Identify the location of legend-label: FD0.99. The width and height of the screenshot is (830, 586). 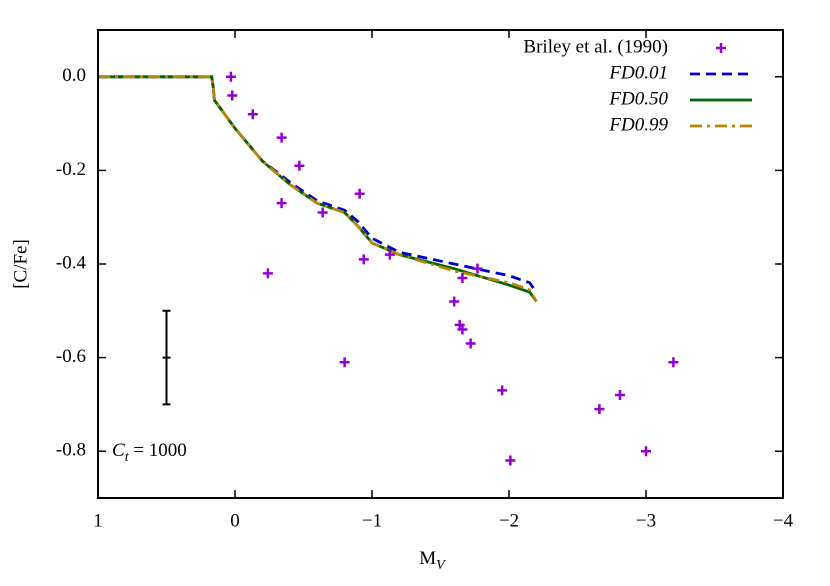
(638, 124).